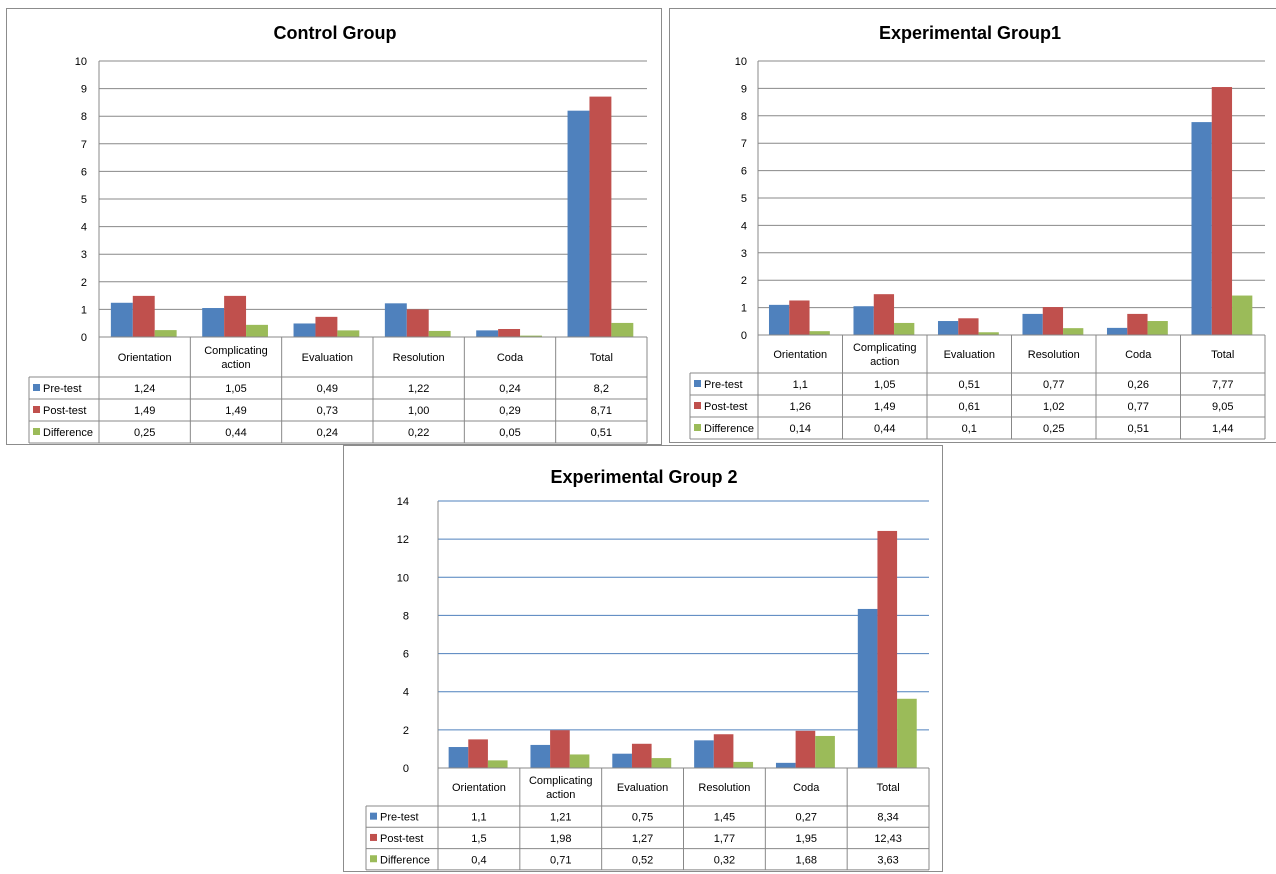 This screenshot has height=874, width=1276. Describe the element at coordinates (84, 255) in the screenshot. I see `y-tick-label: 3` at that location.